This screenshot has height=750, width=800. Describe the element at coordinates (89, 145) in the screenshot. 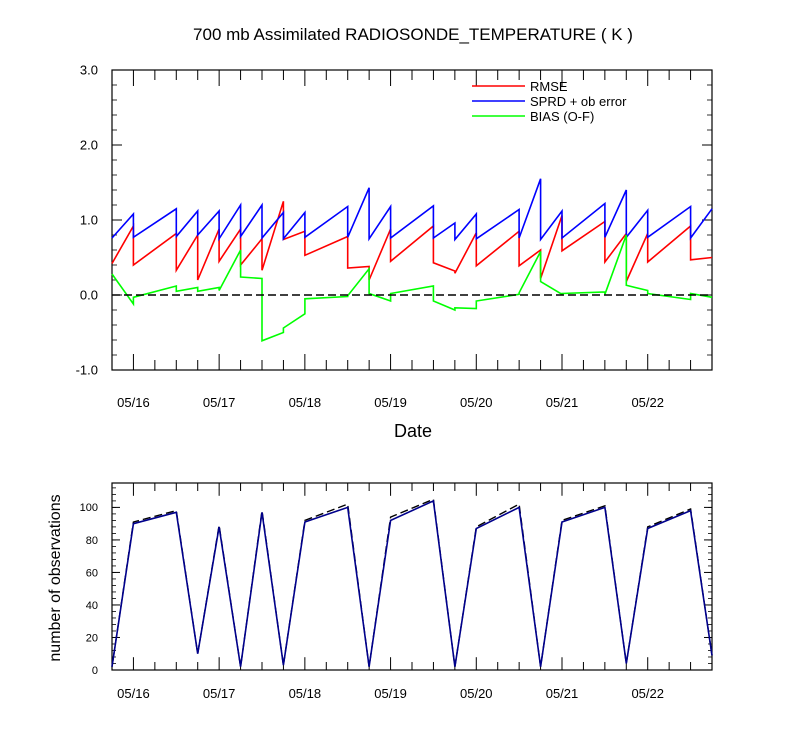

I see `top-ytick-label: 2.0` at that location.